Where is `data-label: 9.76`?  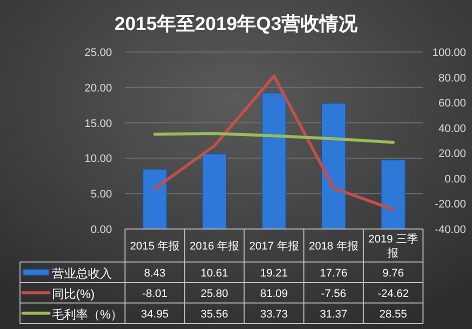 data-label: 9.76 is located at coordinates (393, 273).